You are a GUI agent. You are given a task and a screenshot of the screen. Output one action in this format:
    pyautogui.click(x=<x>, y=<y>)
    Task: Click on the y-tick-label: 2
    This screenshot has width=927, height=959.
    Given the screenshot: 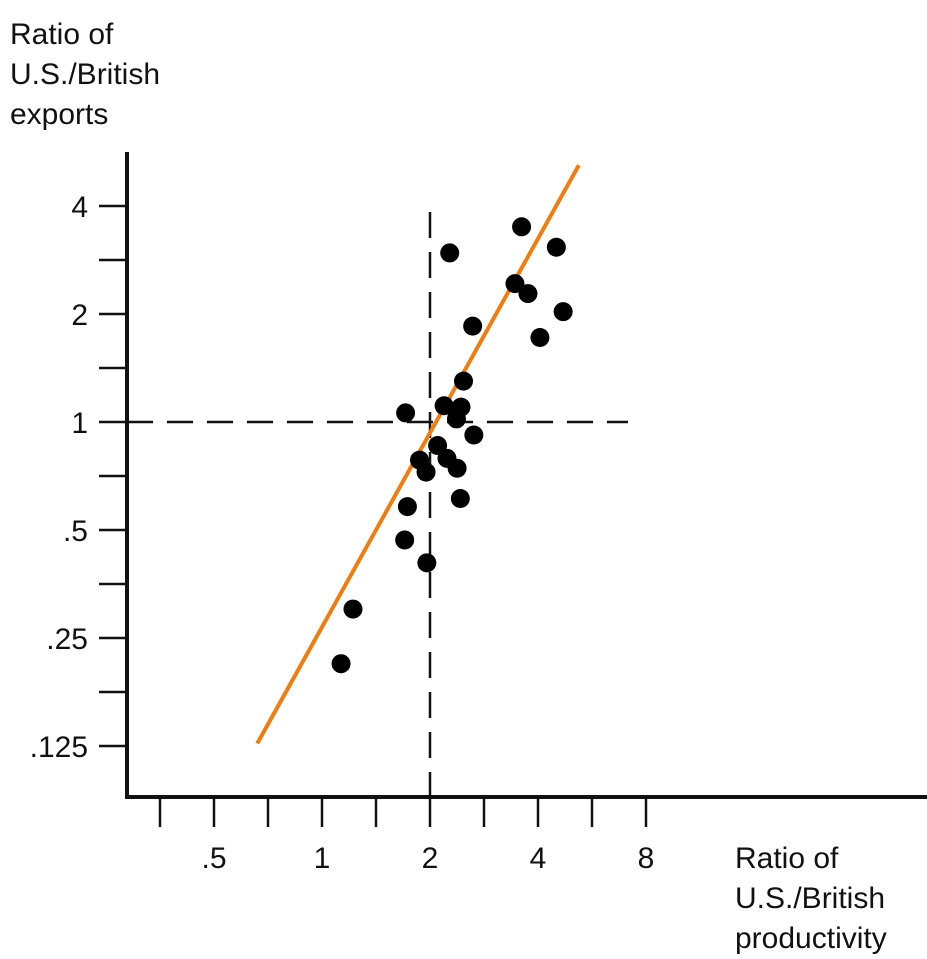 What is the action you would take?
    pyautogui.click(x=79, y=315)
    